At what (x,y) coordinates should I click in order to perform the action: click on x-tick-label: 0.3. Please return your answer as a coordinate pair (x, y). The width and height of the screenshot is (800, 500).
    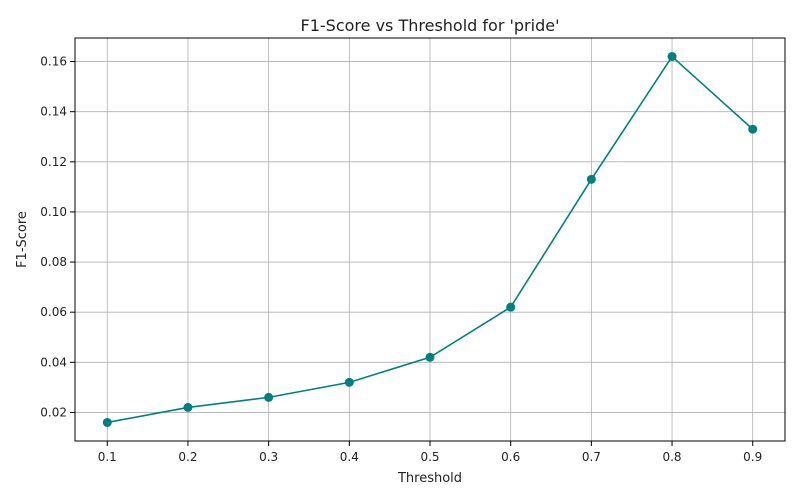
    Looking at the image, I should click on (268, 457).